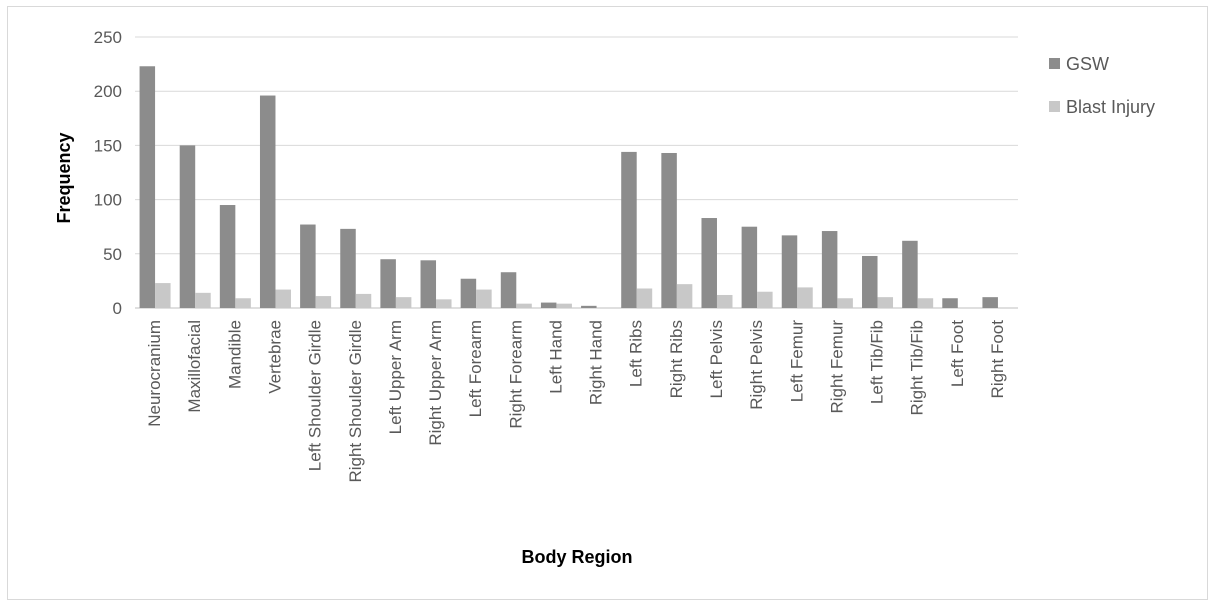  What do you see at coordinates (756, 365) in the screenshot?
I see `x-tick-label: Right Pelvis` at bounding box center [756, 365].